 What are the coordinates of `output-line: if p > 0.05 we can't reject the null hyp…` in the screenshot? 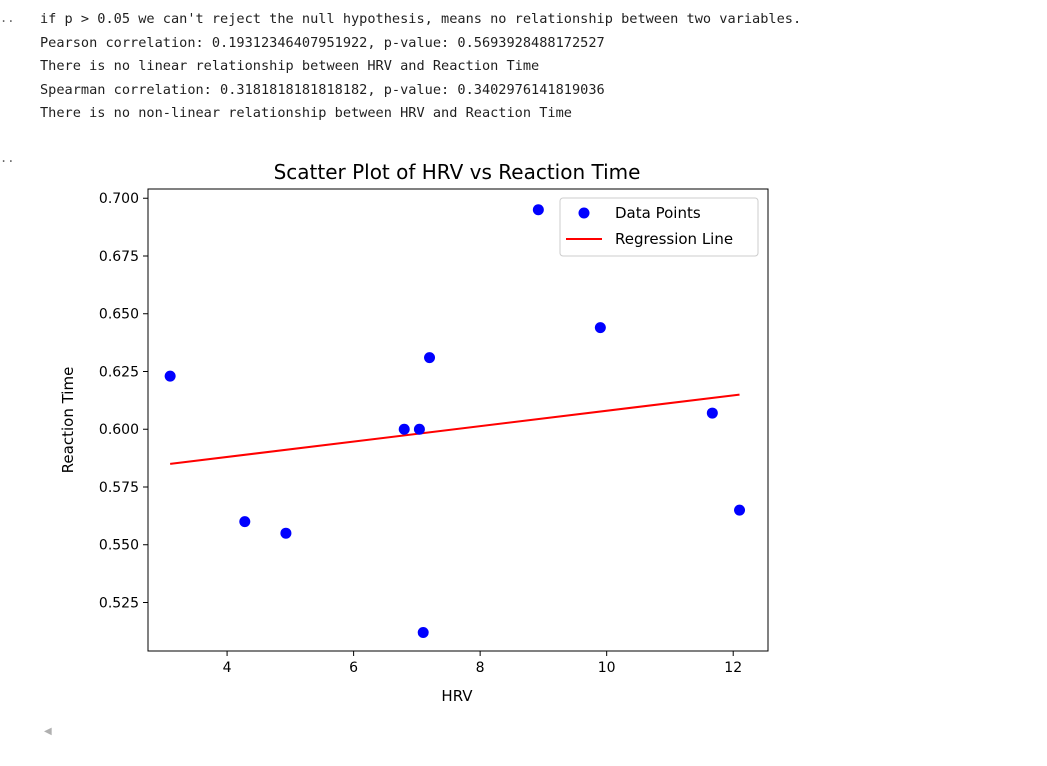 It's located at (421, 19).